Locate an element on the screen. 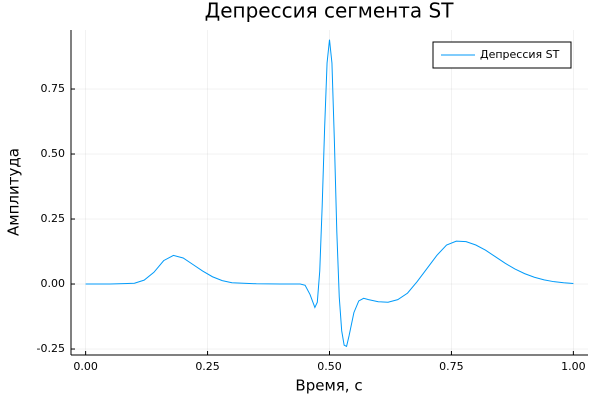 The width and height of the screenshot is (600, 404). y-tick-label: 0.75 is located at coordinates (53, 88).